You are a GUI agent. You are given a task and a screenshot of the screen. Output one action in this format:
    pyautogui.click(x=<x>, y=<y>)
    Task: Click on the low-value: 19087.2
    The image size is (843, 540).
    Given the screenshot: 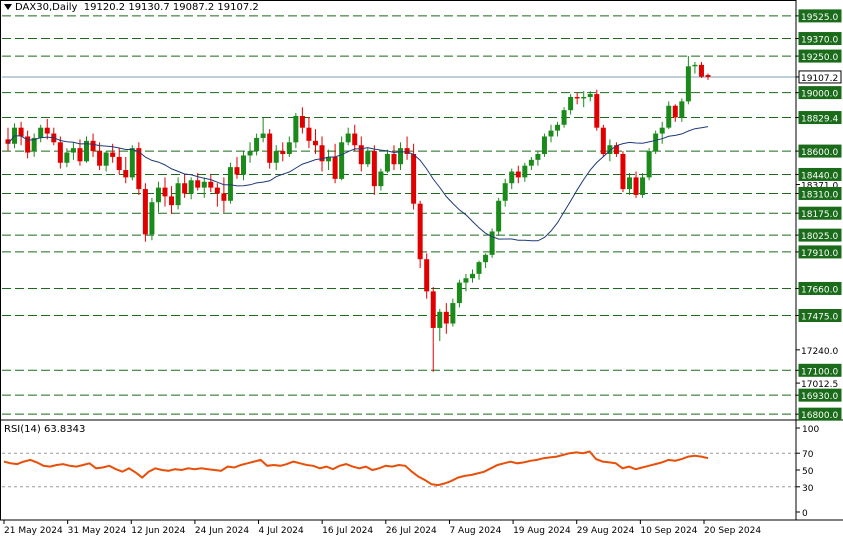 What is the action you would take?
    pyautogui.click(x=193, y=7)
    